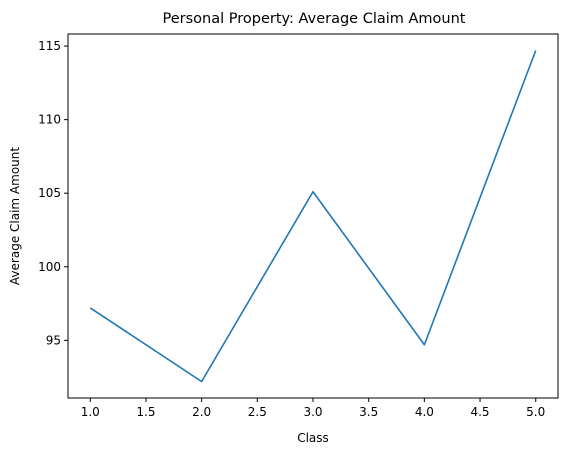 Image resolution: width=571 pixels, height=455 pixels. Describe the element at coordinates (312, 412) in the screenshot. I see `x-tick-label: 3.0` at that location.